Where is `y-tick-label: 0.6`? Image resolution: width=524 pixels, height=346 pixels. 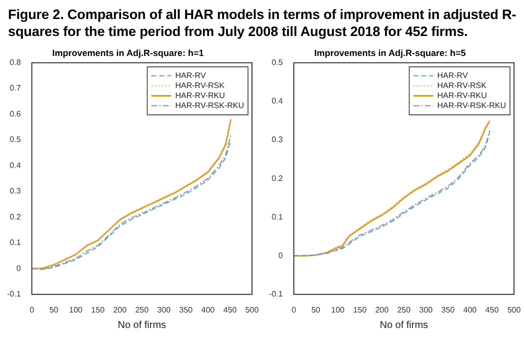 y-tick-label: 0.6 is located at coordinates (16, 113).